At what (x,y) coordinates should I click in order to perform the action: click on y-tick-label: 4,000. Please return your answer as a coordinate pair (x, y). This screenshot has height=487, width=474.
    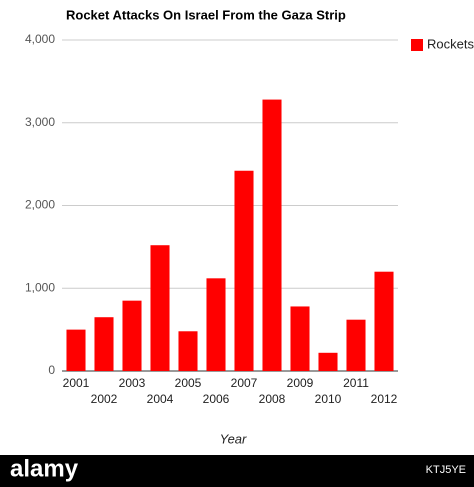
    Looking at the image, I should click on (40, 39).